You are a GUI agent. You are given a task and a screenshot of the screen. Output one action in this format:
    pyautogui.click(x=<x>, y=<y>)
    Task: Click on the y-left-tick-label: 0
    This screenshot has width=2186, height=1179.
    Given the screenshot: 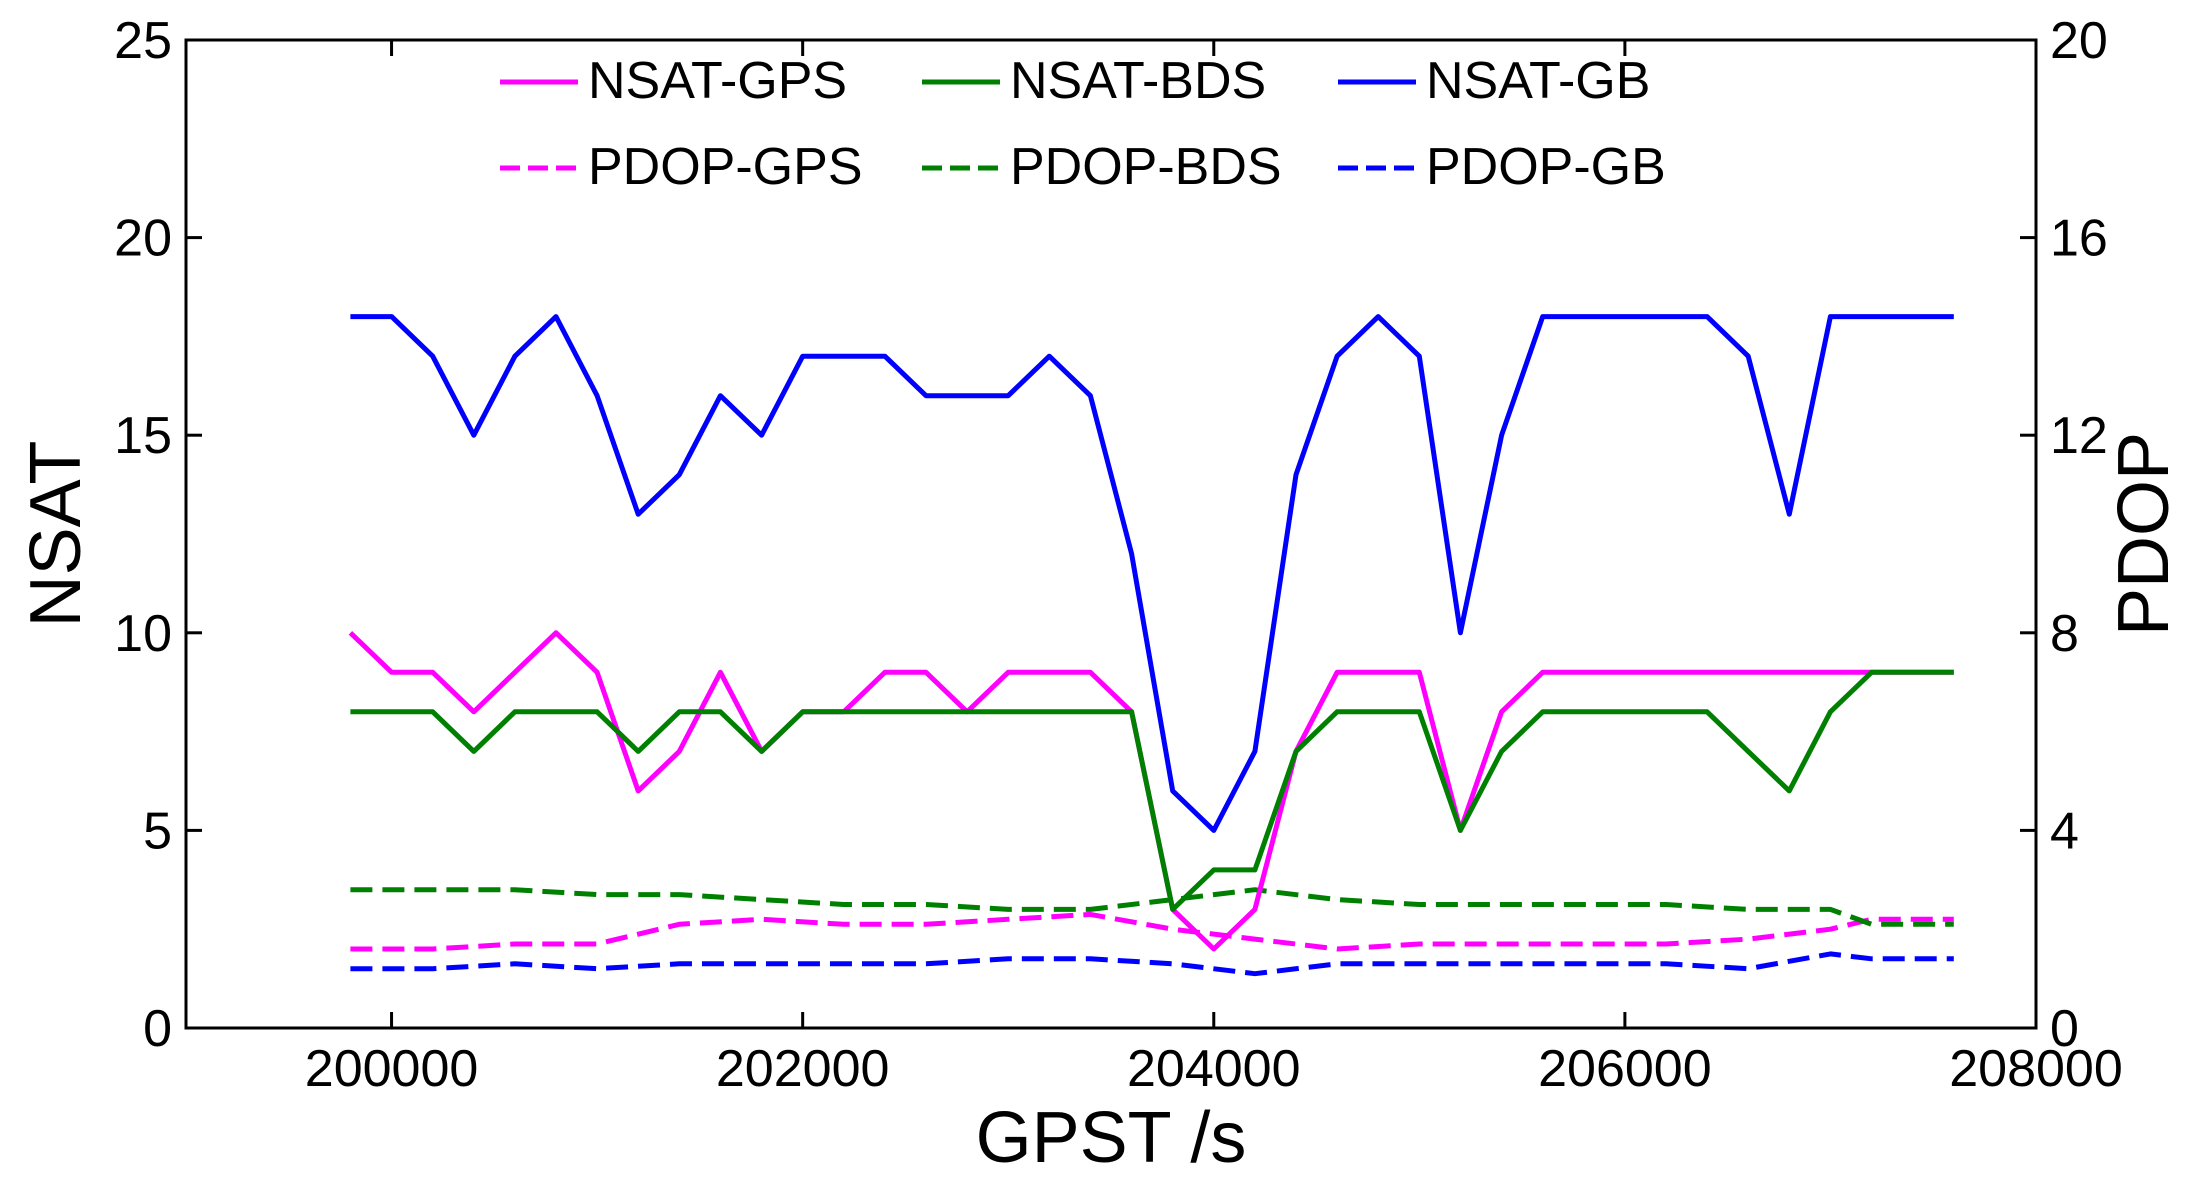 What is the action you would take?
    pyautogui.click(x=157, y=1029)
    